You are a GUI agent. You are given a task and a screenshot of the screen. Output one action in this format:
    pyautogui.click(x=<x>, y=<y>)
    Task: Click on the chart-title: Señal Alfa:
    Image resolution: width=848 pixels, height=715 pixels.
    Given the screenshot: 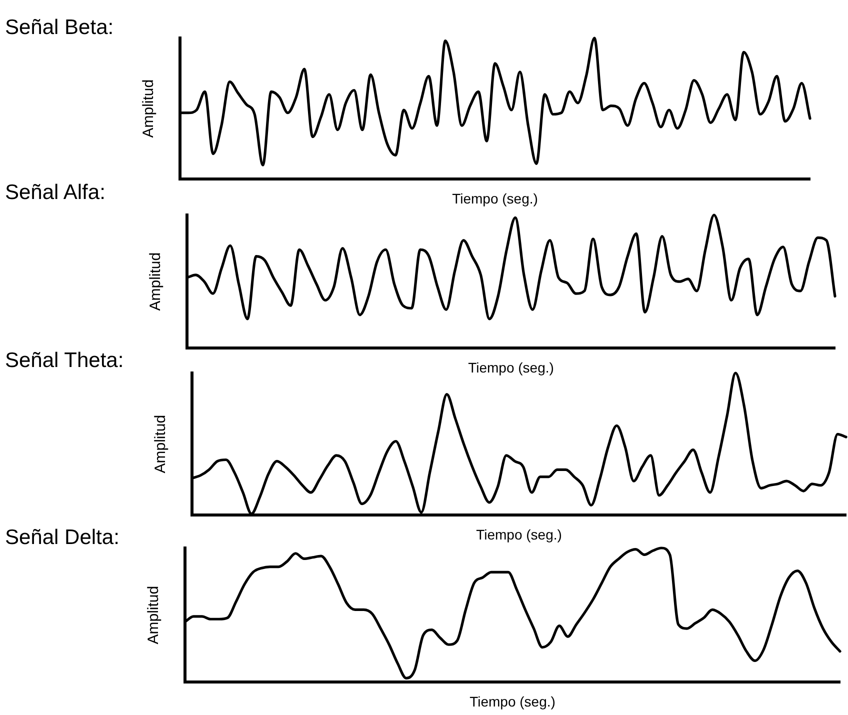 What is the action you would take?
    pyautogui.click(x=55, y=193)
    